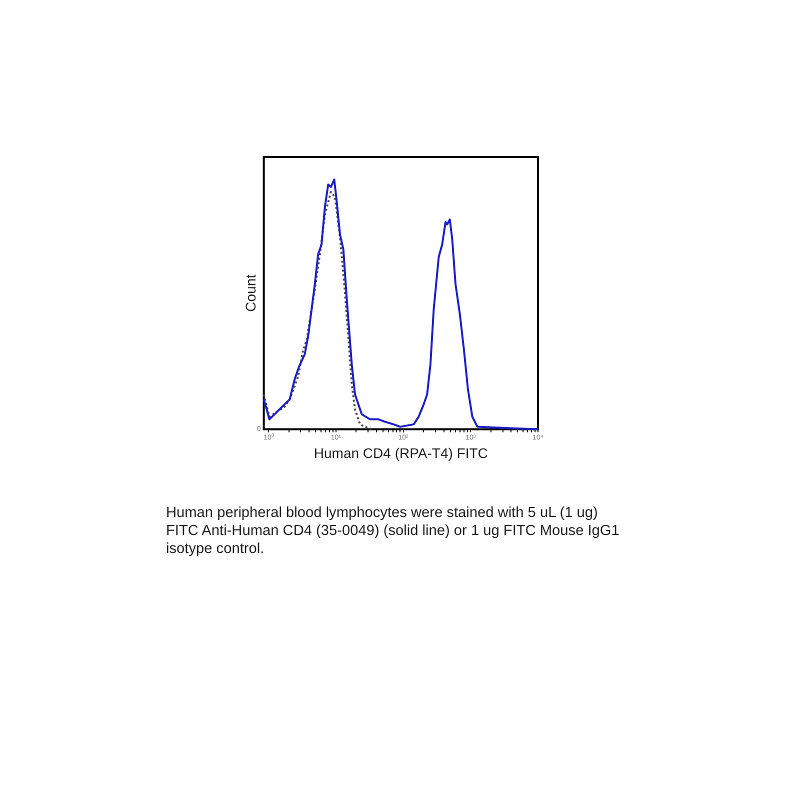  I want to click on text: Human peripheral blood lymphocytes were stained with 5 uL (1 ug) FITC Anti-Human CD4 (35-0049) (solid line) or 1 ug FITC Mouse IgG1 isotype control., so click(393, 531).